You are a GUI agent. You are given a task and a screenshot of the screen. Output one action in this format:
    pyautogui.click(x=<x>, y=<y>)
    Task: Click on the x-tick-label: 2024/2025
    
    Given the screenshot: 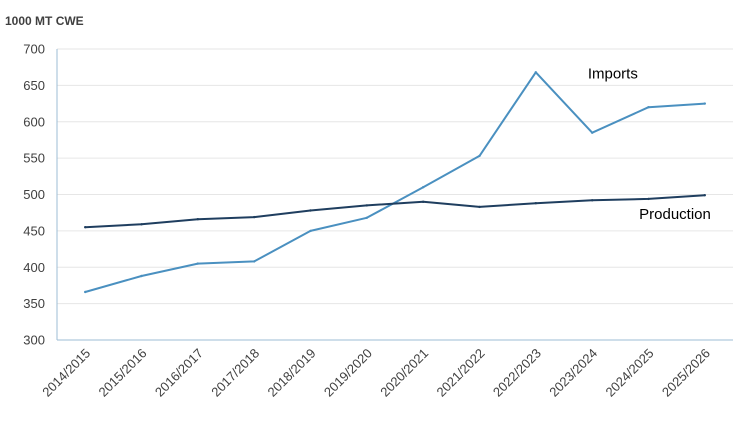 What is the action you would take?
    pyautogui.click(x=630, y=373)
    